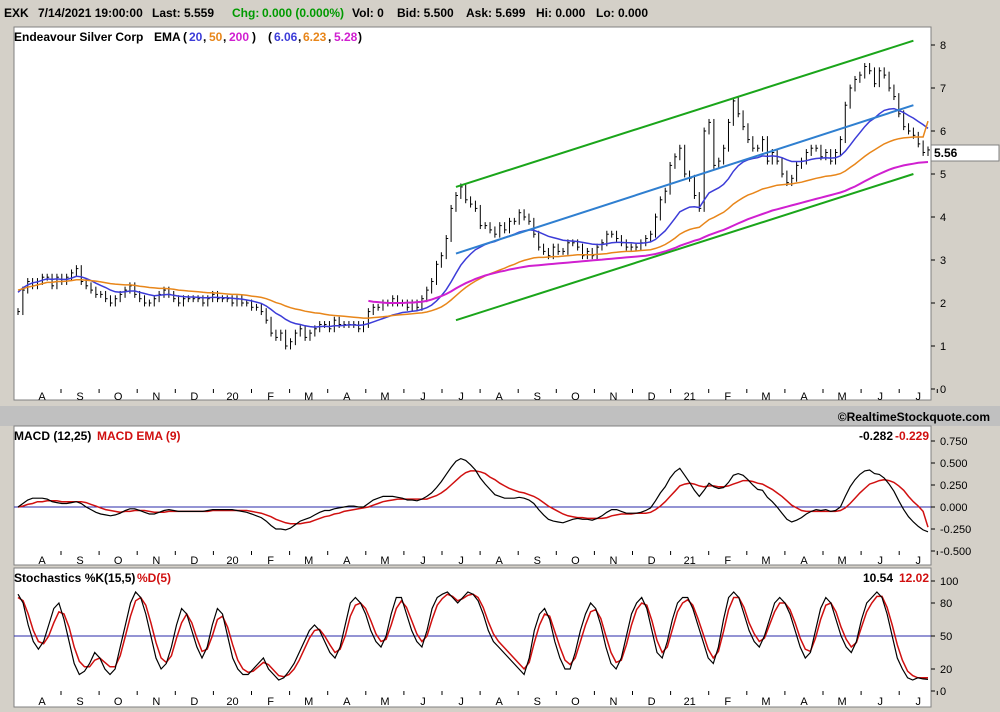 The image size is (1000, 712). What do you see at coordinates (954, 464) in the screenshot?
I see `macd-y-tick-label-1: 0.500` at bounding box center [954, 464].